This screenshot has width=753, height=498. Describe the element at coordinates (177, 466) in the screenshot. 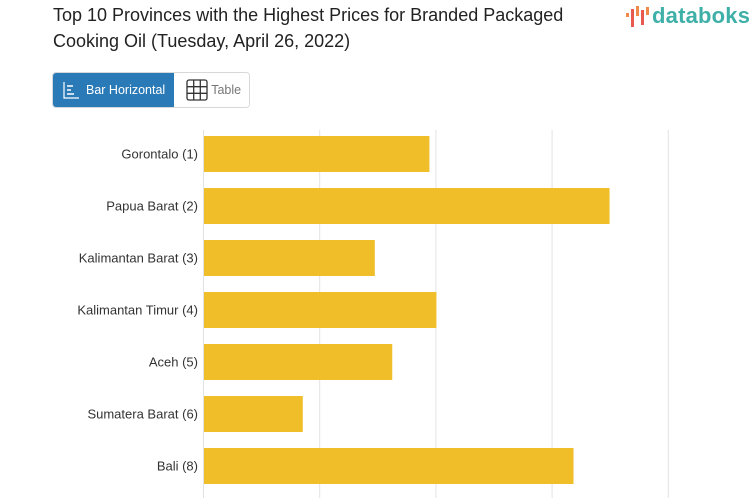

I see `category-label: Bali (8)` at that location.